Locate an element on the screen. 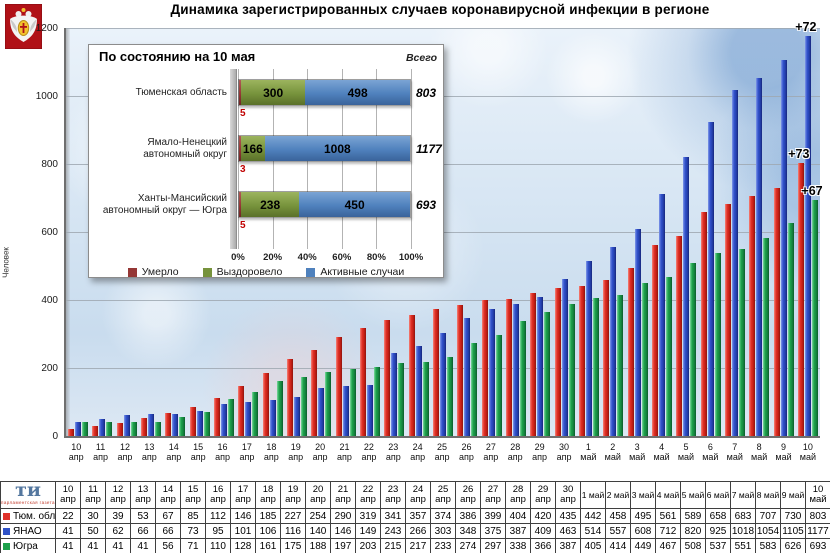 The image size is (830, 553). date-header-cell: 4 май is located at coordinates (668, 495).